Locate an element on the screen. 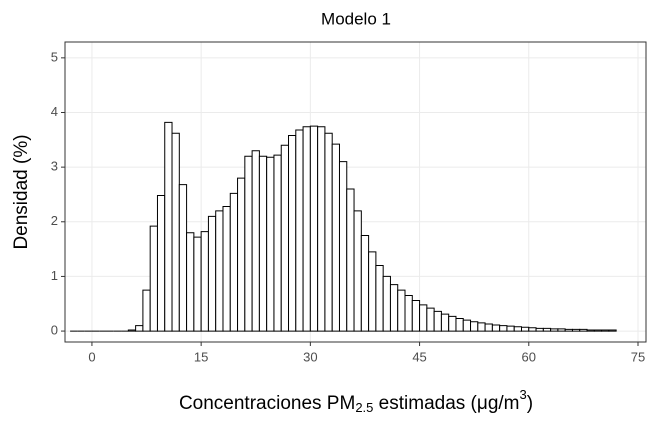 The image size is (648, 424). x-tick-label: 0 is located at coordinates (91, 356).